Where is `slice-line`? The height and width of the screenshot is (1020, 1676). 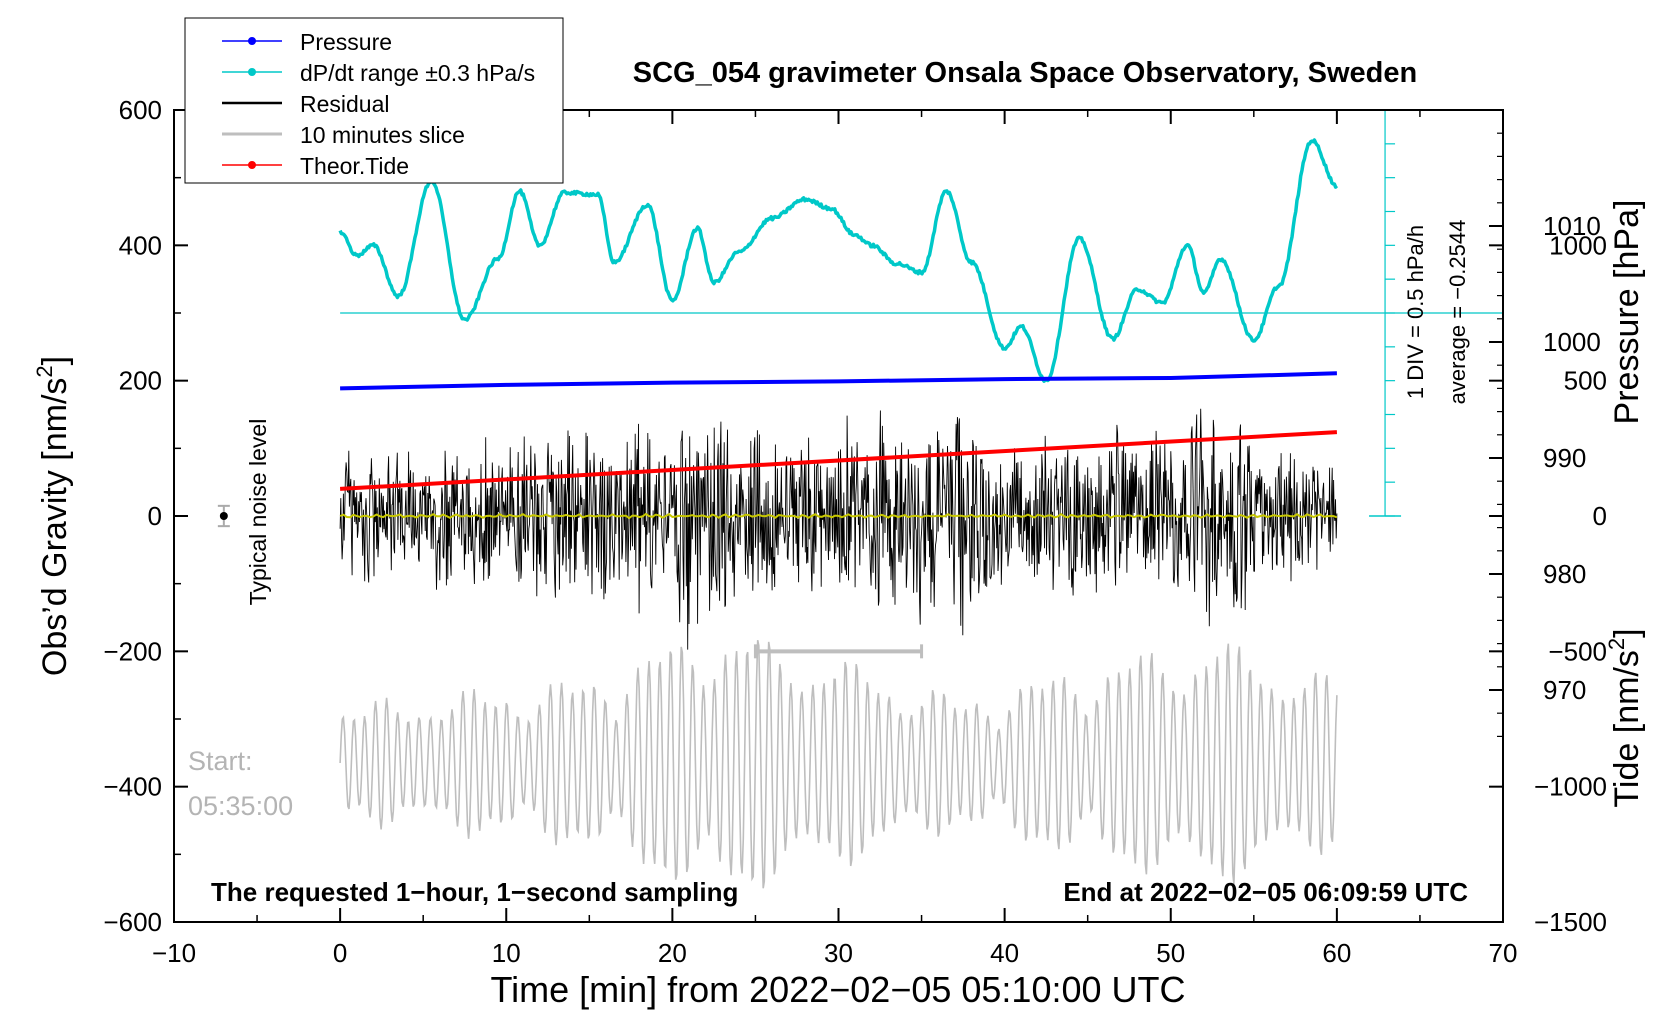 slice-line is located at coordinates (838, 764).